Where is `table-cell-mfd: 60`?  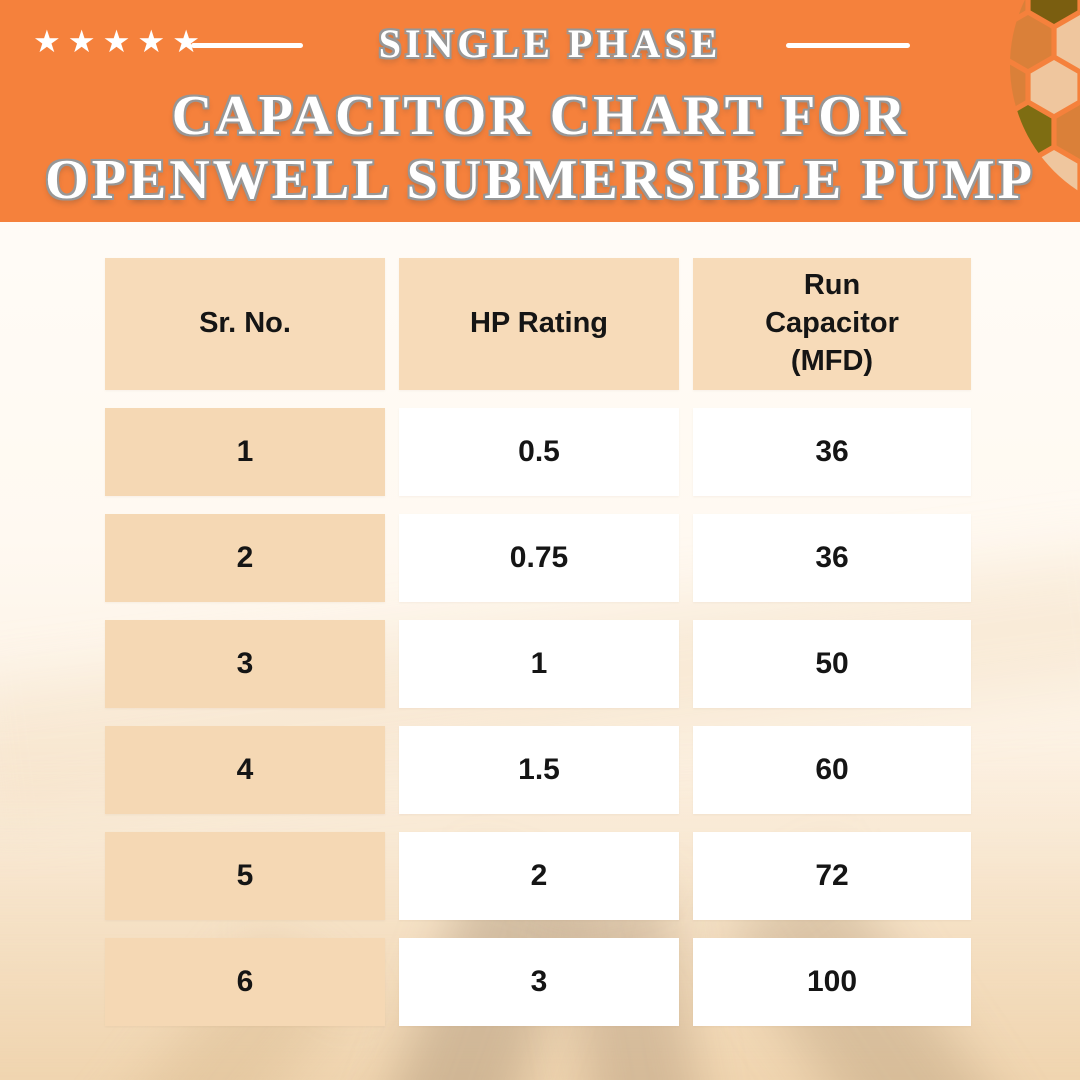 table-cell-mfd: 60 is located at coordinates (832, 770).